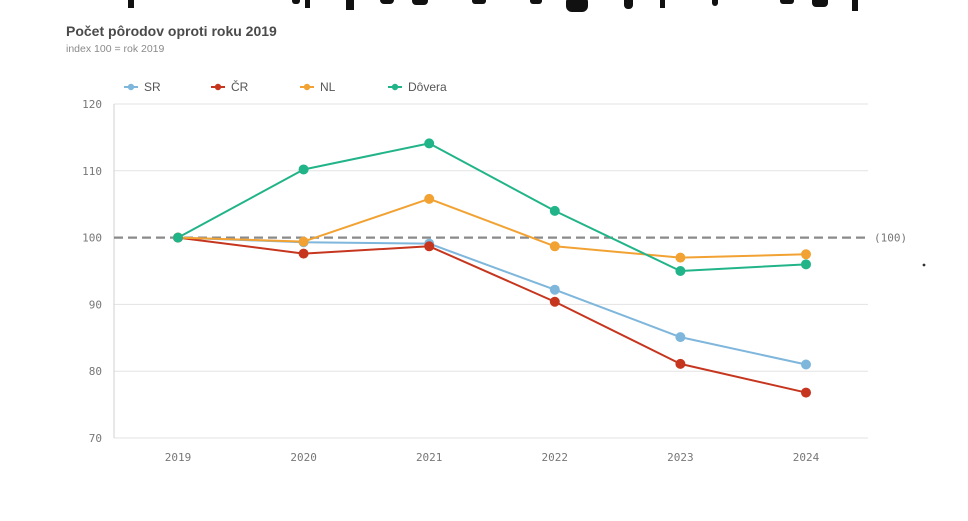 The image size is (968, 521). Describe the element at coordinates (240, 86) in the screenshot. I see `legend-label: ČR` at that location.